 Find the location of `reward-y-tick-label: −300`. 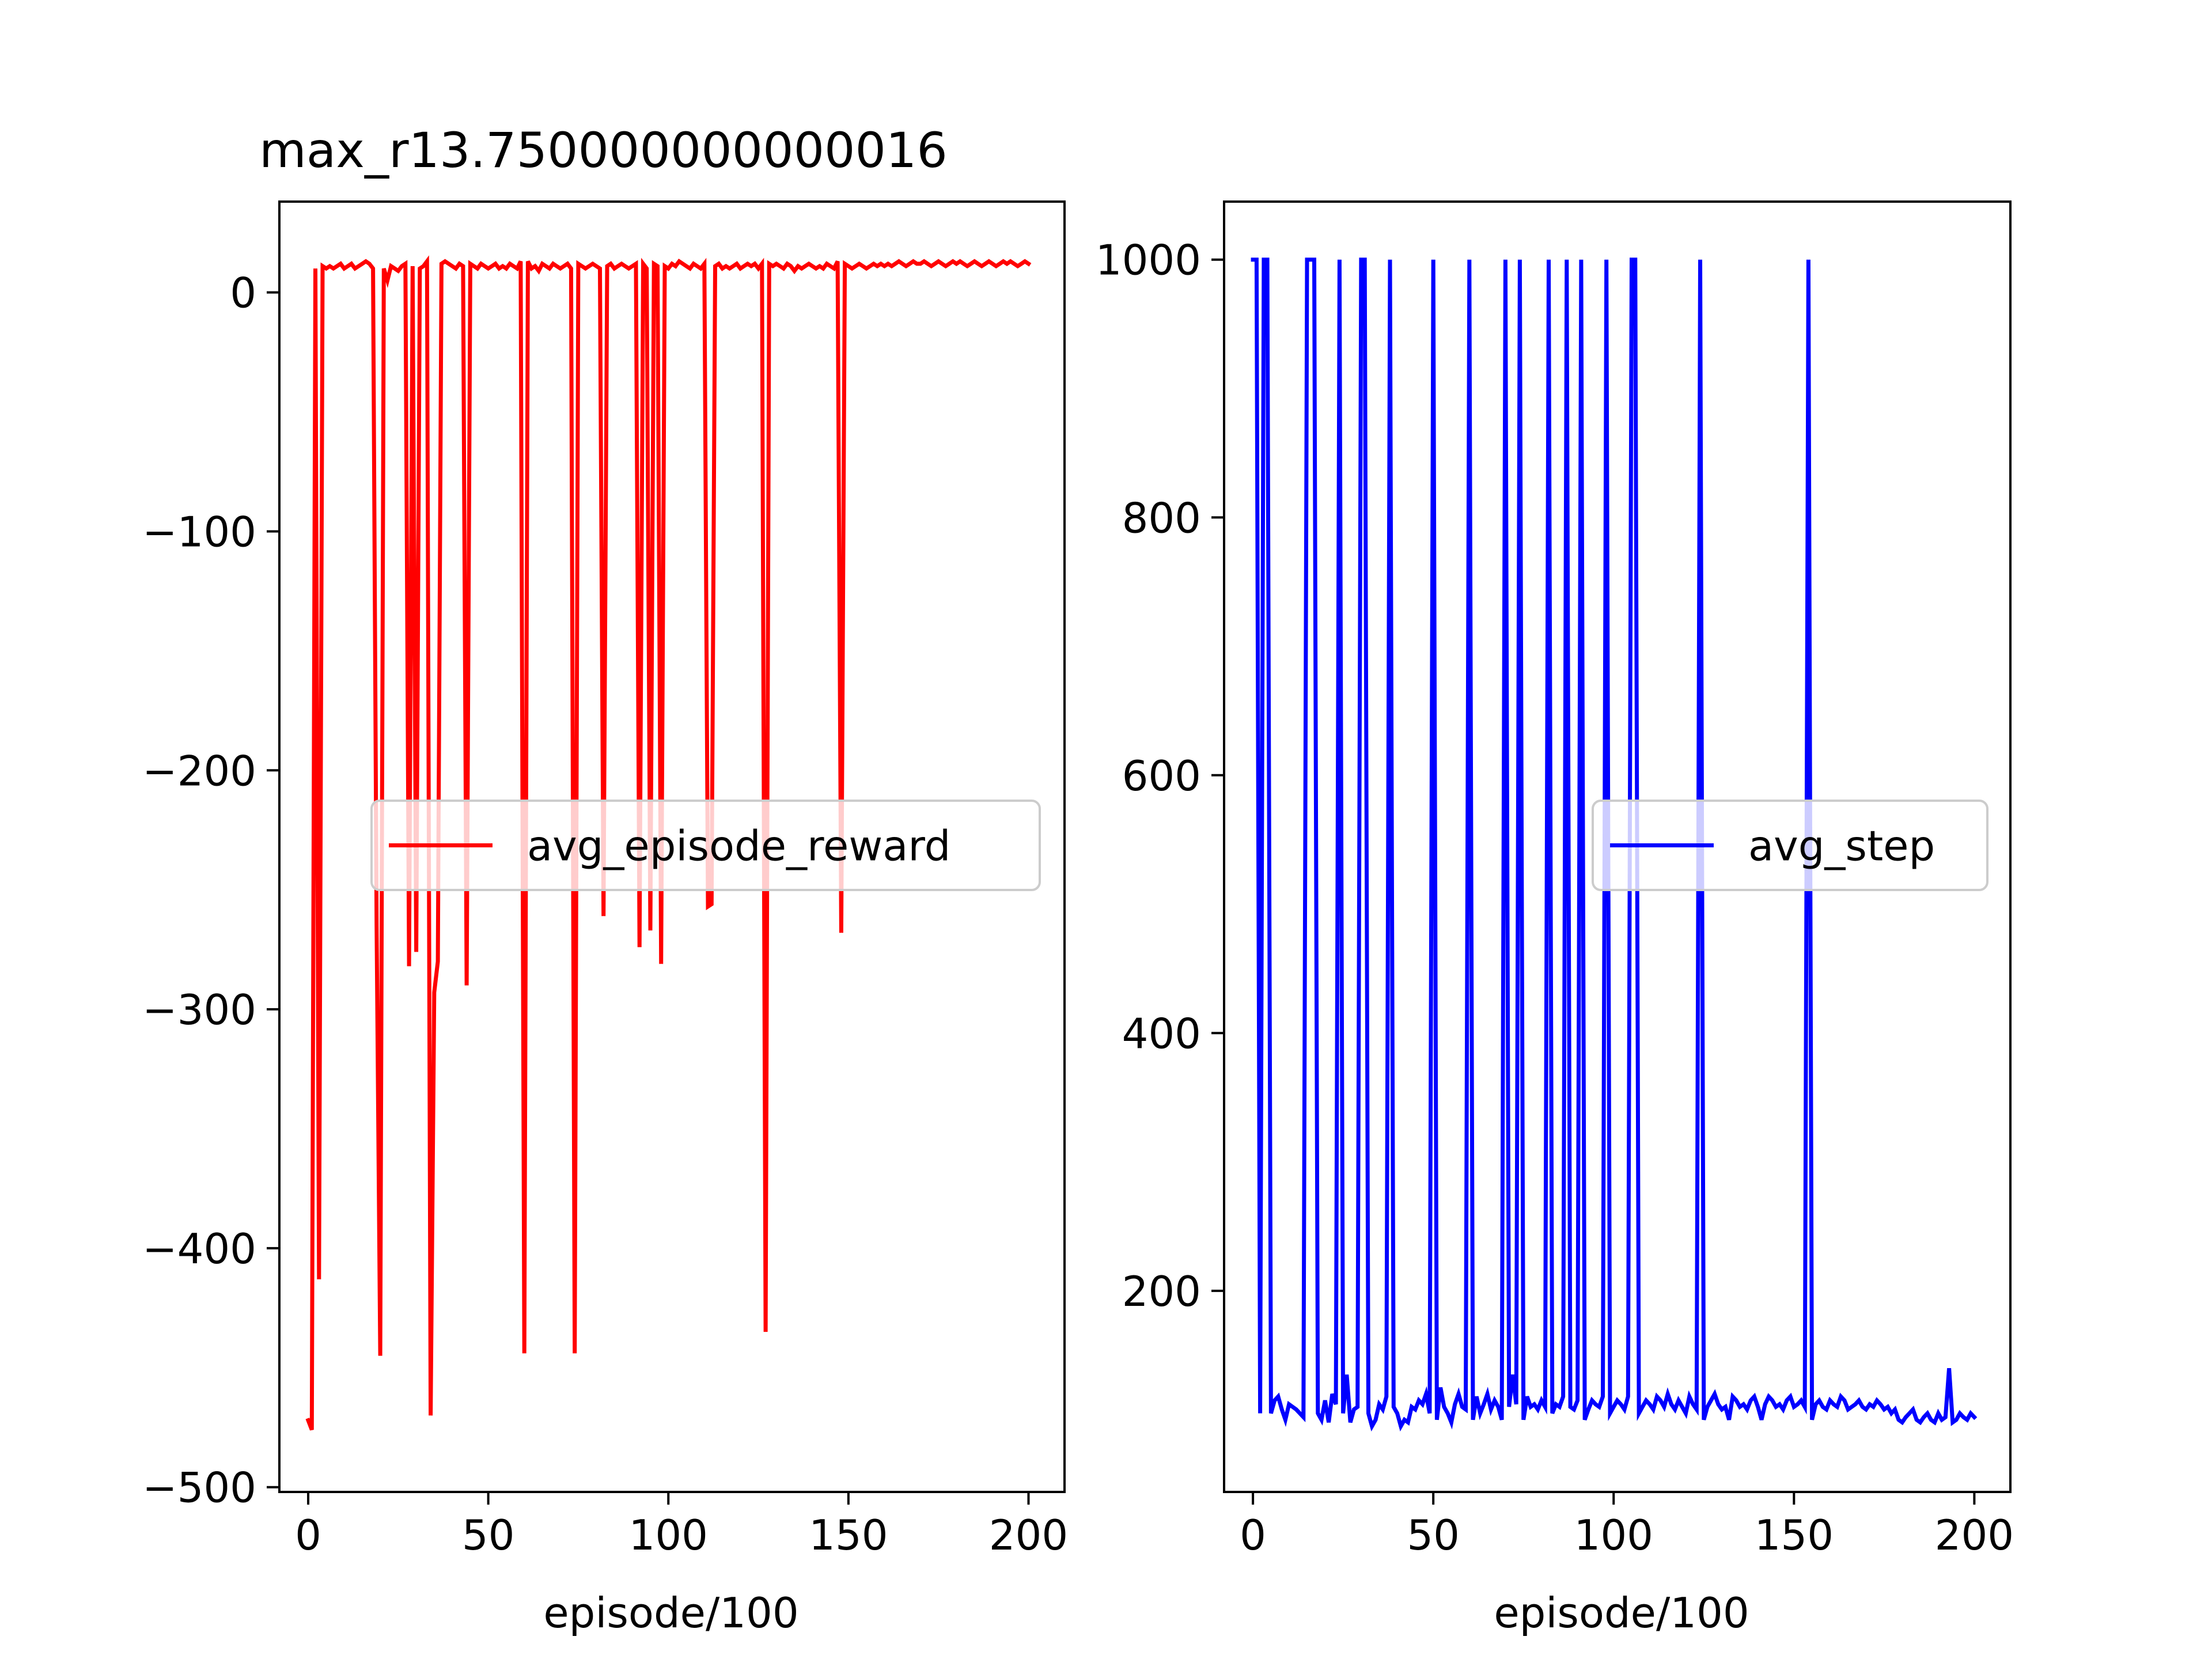

reward-y-tick-label: −300 is located at coordinates (199, 1010).